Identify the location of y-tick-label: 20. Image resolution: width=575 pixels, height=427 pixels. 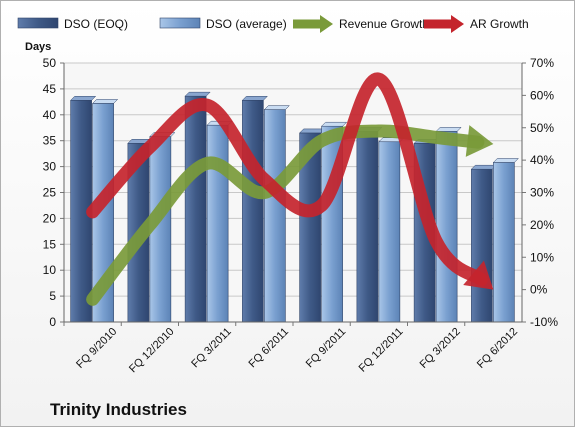
(50, 218).